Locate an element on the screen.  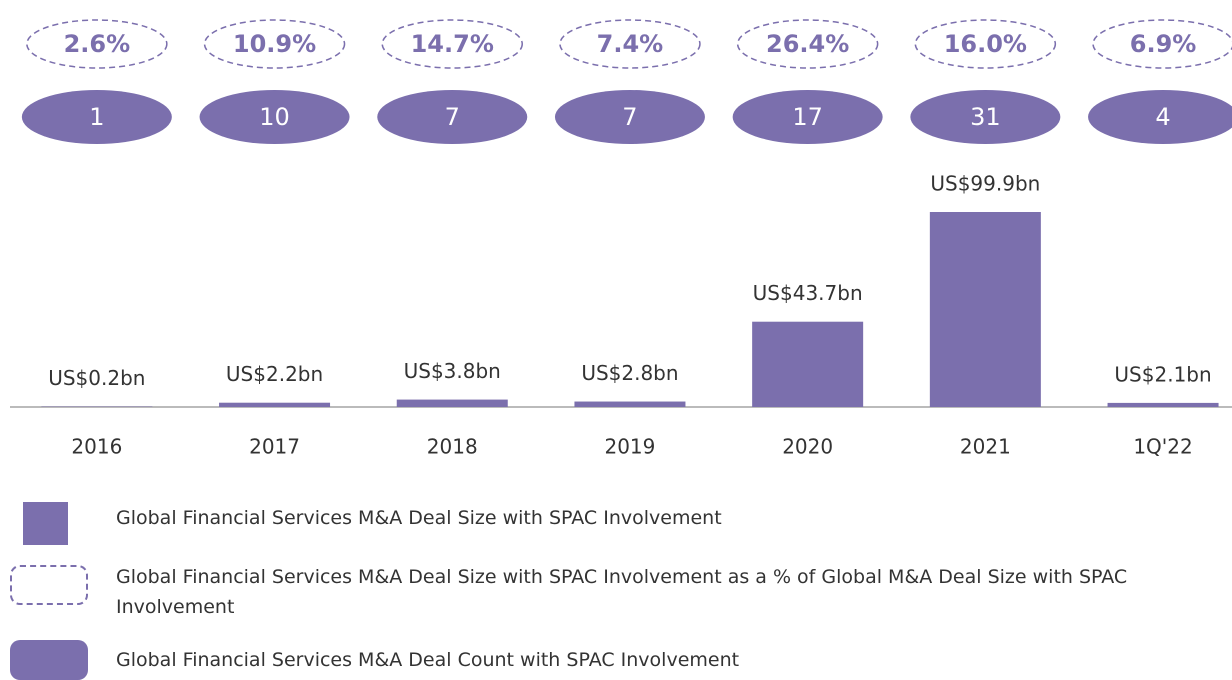
count-label: 17 is located at coordinates (807, 117).